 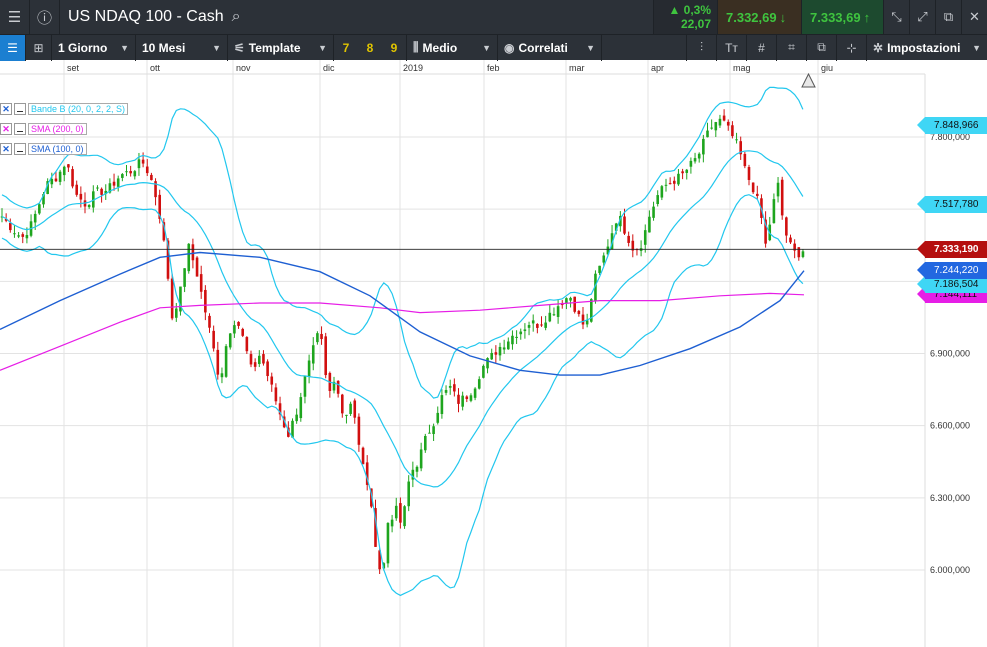 I want to click on candles-icon: ⫼, so click(x=416, y=47).